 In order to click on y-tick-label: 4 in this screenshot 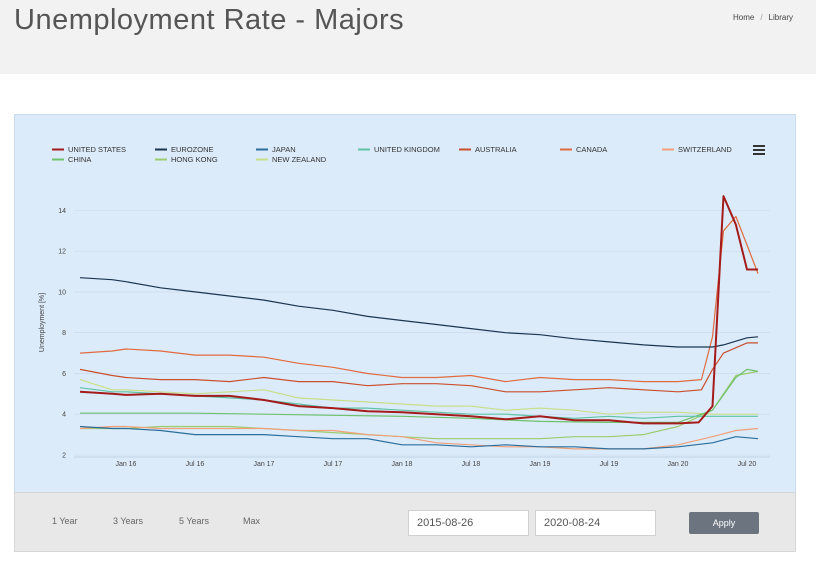, I will do `click(64, 415)`.